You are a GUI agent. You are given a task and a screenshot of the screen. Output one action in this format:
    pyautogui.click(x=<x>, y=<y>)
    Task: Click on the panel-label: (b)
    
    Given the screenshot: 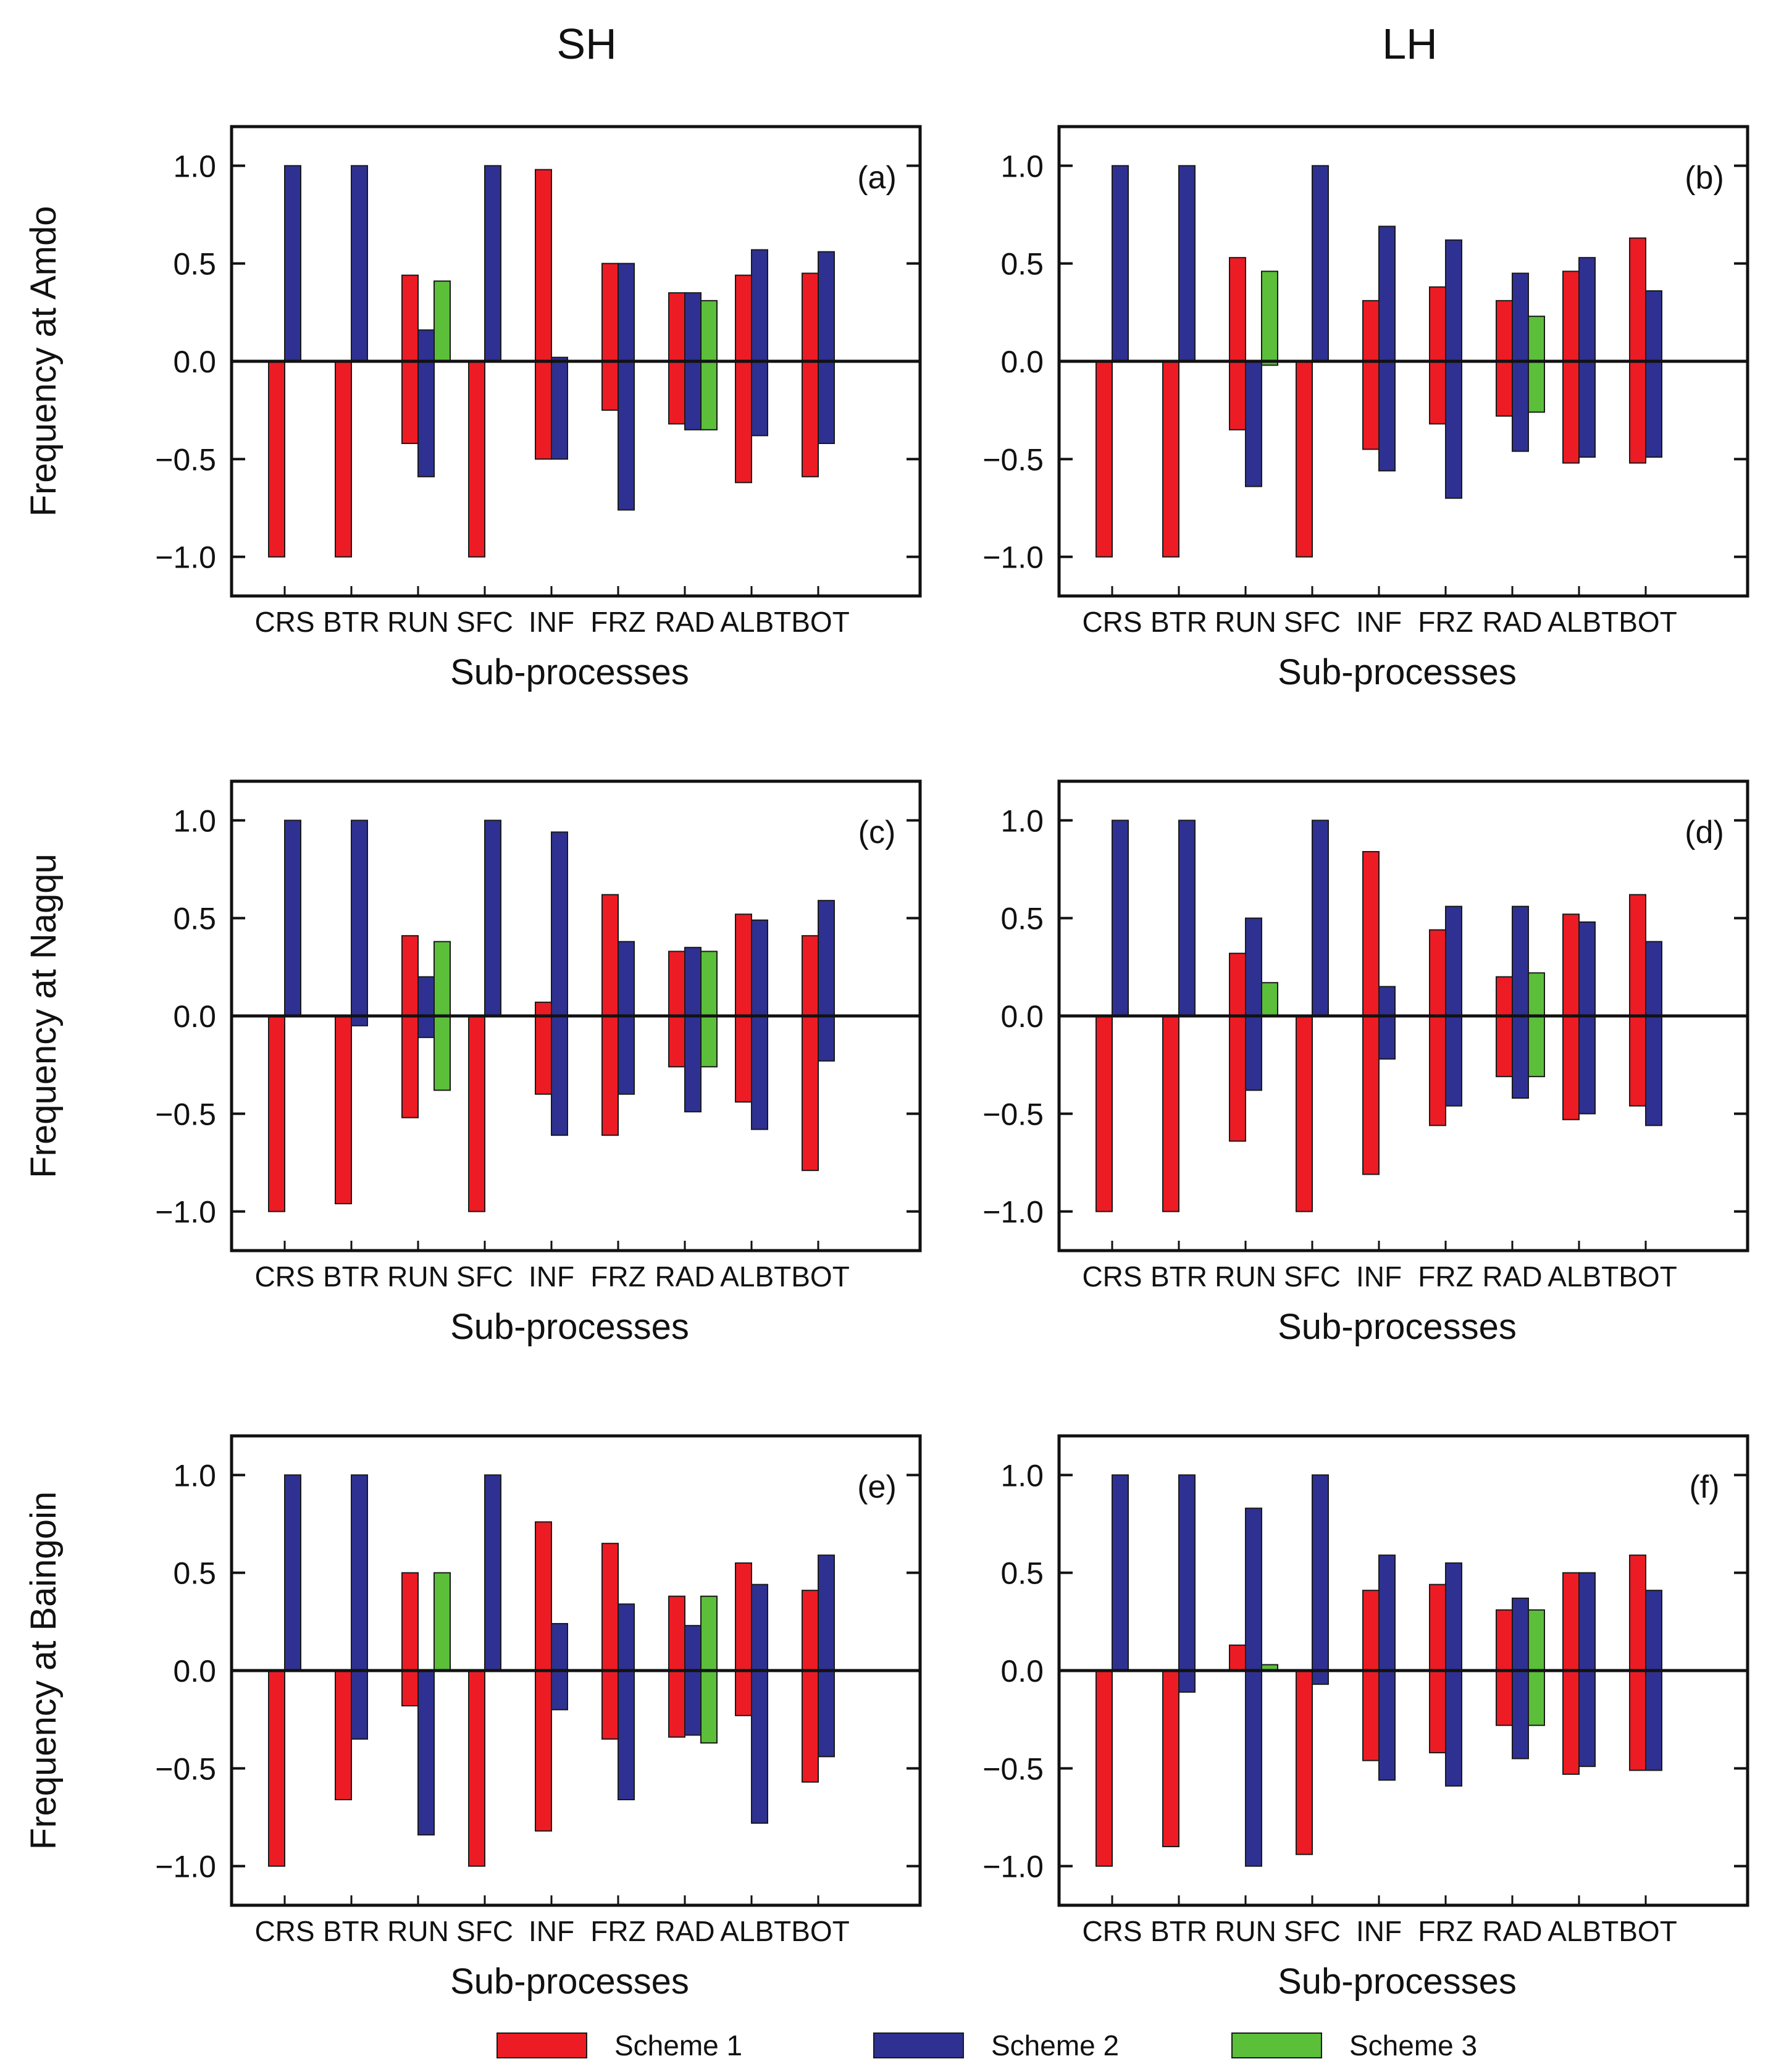 What is the action you would take?
    pyautogui.click(x=1704, y=178)
    